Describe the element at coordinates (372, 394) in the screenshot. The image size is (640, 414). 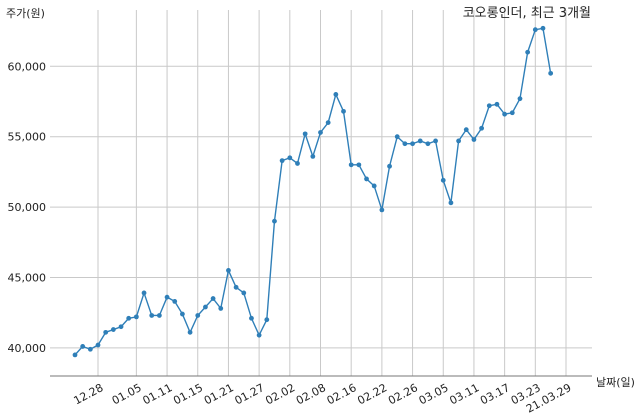
I see `x-tick-label: 02.22` at that location.